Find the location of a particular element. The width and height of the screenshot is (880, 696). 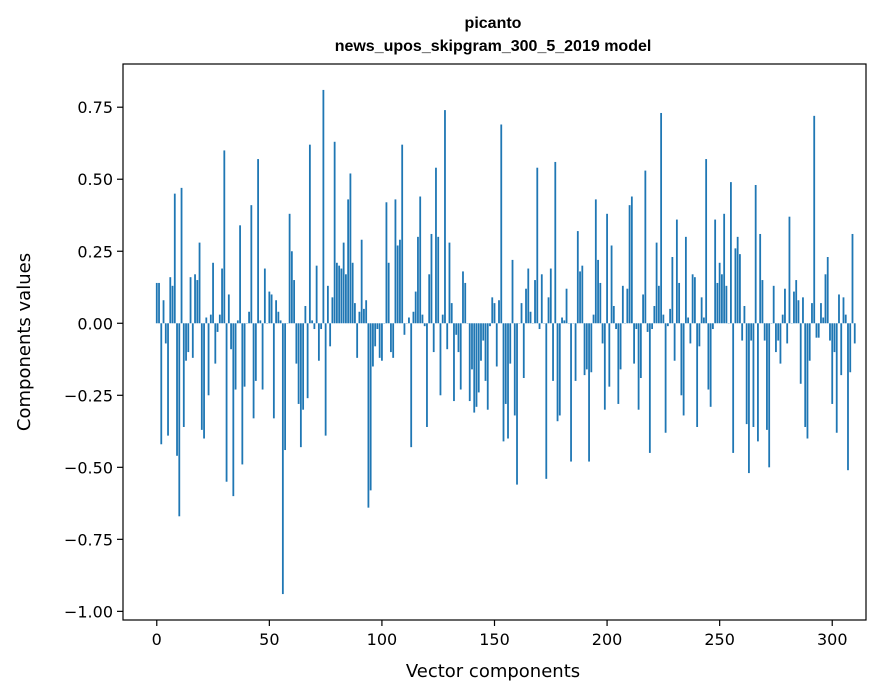

x-axis-label: Vector components is located at coordinates (493, 671).